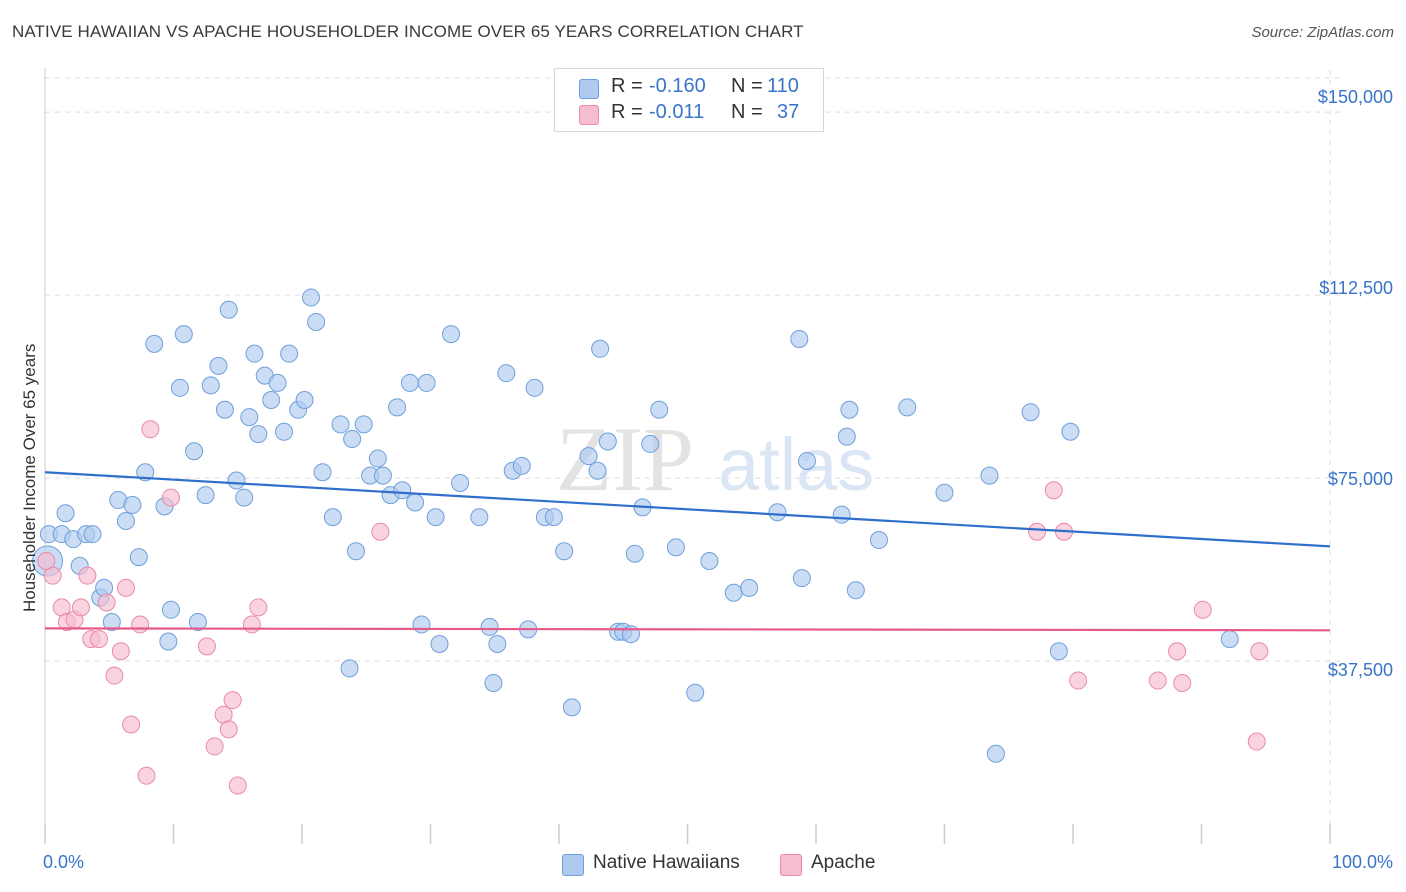 Image resolution: width=1406 pixels, height=892 pixels. What do you see at coordinates (666, 862) in the screenshot?
I see `bottom-legend-label: Native Hawaiians` at bounding box center [666, 862].